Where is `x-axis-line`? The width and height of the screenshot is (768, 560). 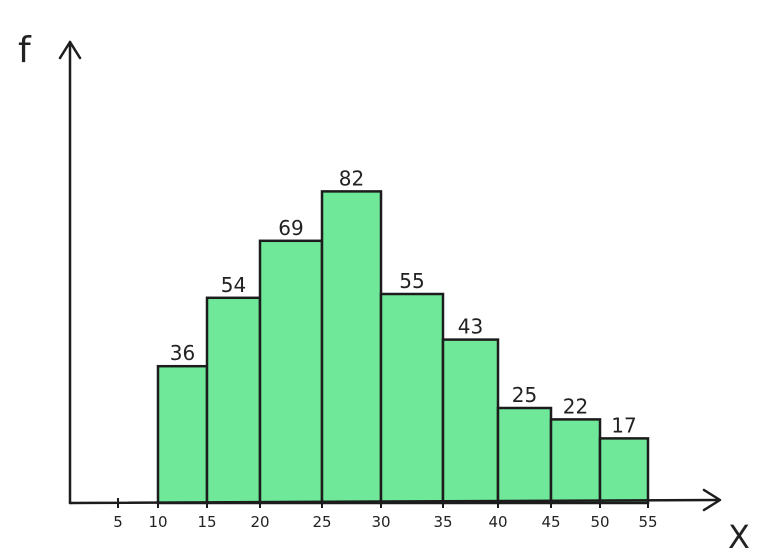 x-axis-line is located at coordinates (394, 501).